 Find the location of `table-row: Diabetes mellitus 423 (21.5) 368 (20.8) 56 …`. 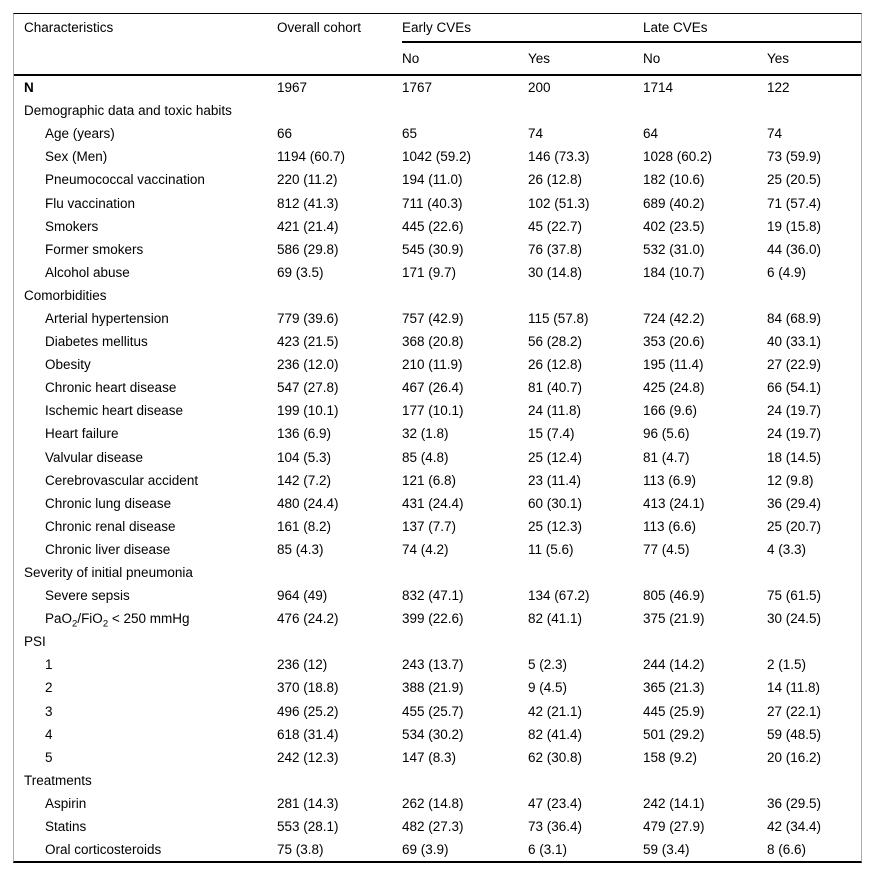

table-row: Diabetes mellitus 423 (21.5) 368 (20.8) 56 … is located at coordinates (437, 341).